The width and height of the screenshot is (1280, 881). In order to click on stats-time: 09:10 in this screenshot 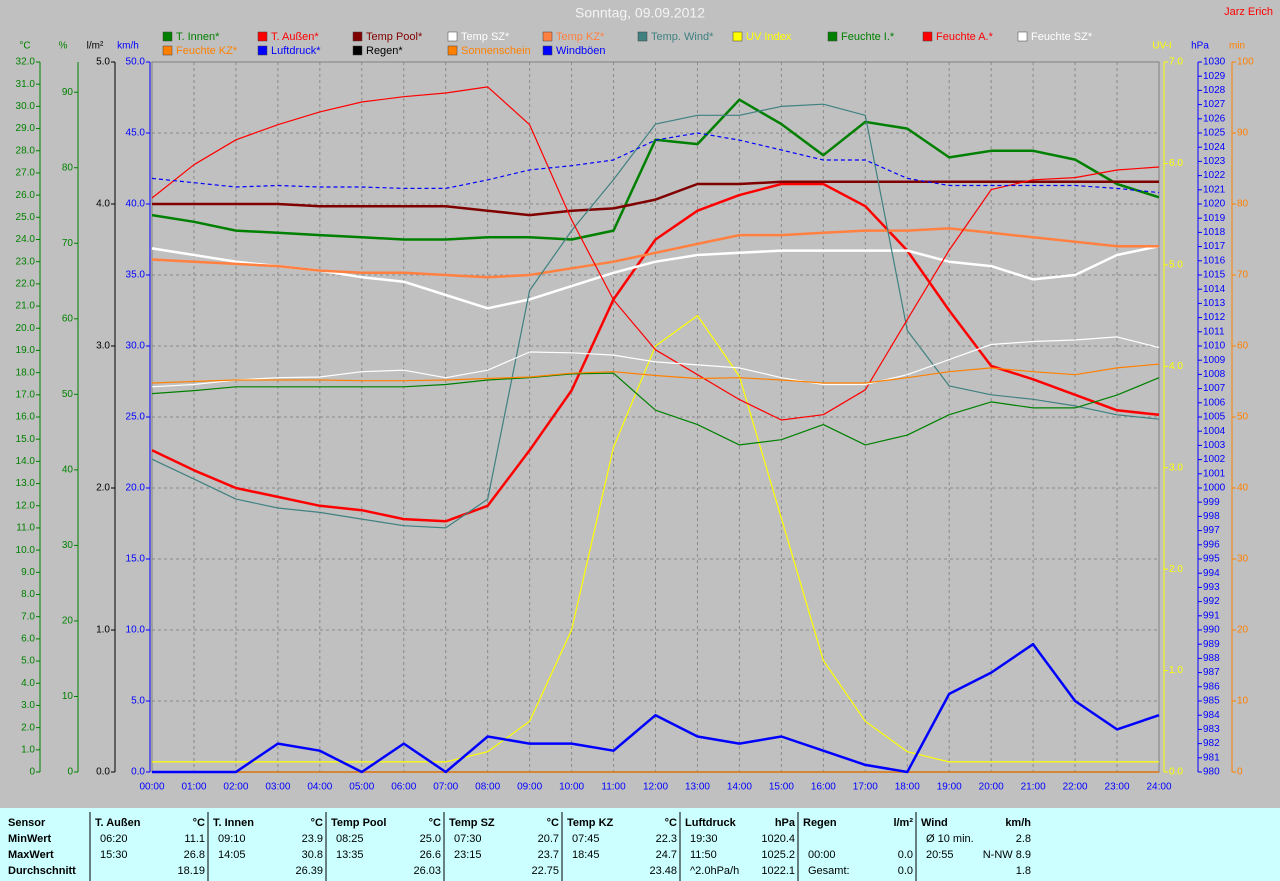, I will do `click(232, 839)`.